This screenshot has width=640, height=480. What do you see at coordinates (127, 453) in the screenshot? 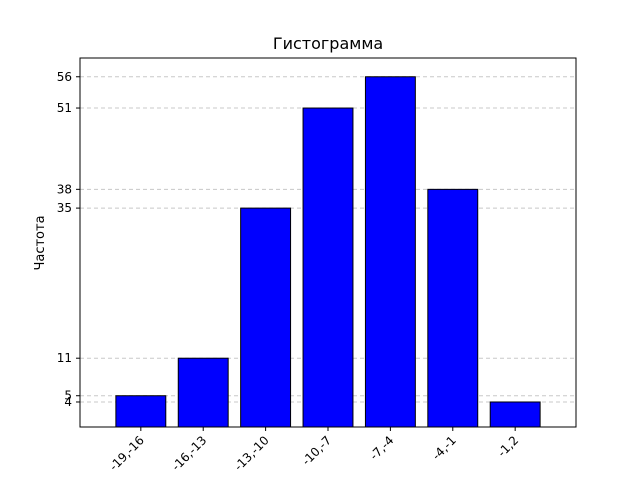
I see `x-tick-label-0: -19,-16` at bounding box center [127, 453].